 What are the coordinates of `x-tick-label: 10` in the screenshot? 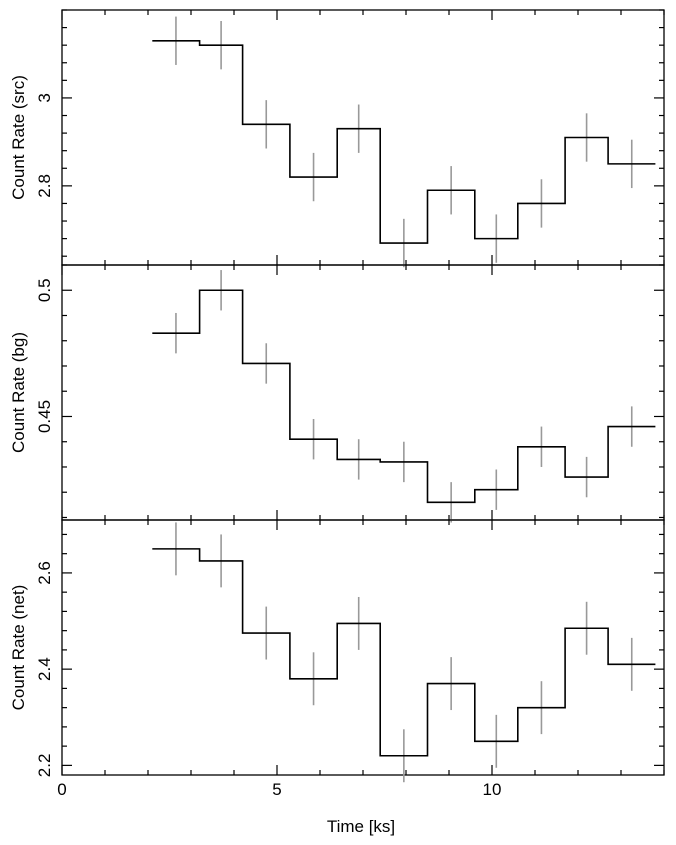 It's located at (492, 789).